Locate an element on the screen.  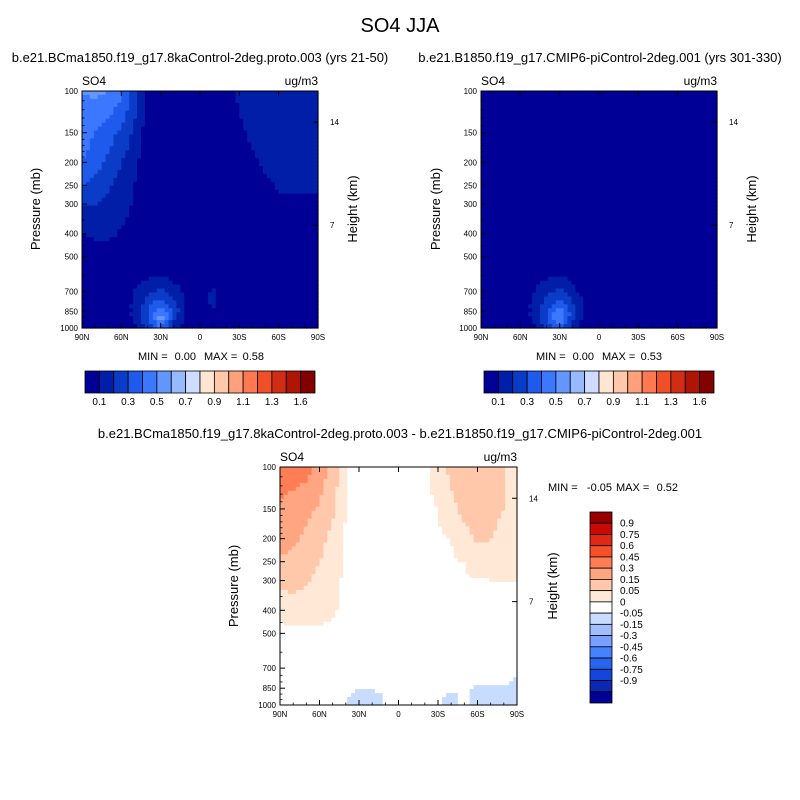
panel-1-max-label: MAX = is located at coordinates (220, 357).